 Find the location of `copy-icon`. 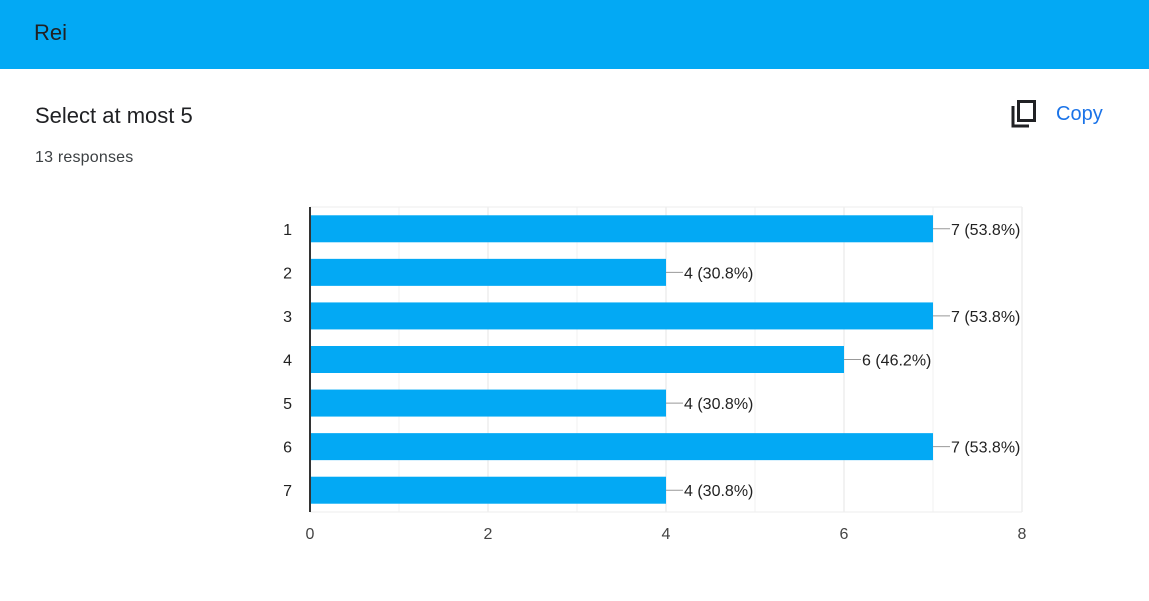

copy-icon is located at coordinates (1024, 114).